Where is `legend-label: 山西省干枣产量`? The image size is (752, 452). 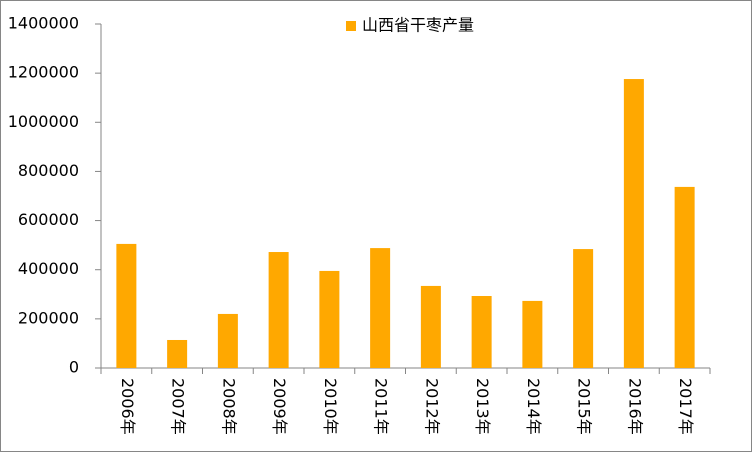 legend-label: 山西省干枣产量 is located at coordinates (418, 25).